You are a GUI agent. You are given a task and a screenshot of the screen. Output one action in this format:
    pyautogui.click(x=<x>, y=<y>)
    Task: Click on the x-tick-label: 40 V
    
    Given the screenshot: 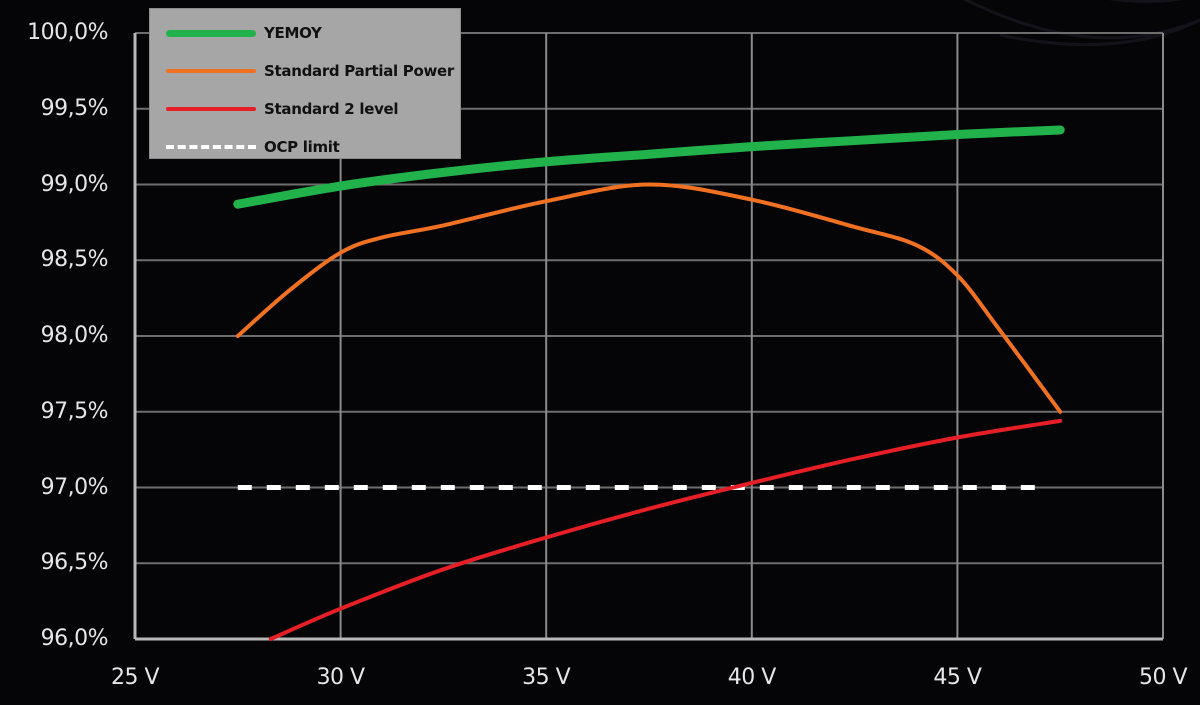 What is the action you would take?
    pyautogui.click(x=752, y=677)
    